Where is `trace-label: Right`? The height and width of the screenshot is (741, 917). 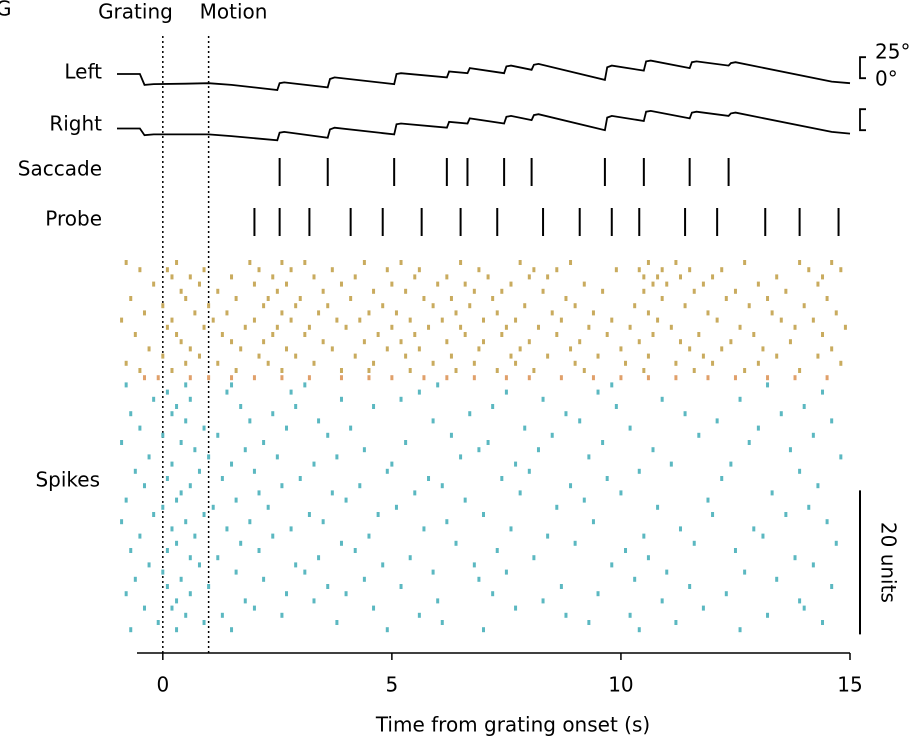
trace-label: Right is located at coordinates (75, 124).